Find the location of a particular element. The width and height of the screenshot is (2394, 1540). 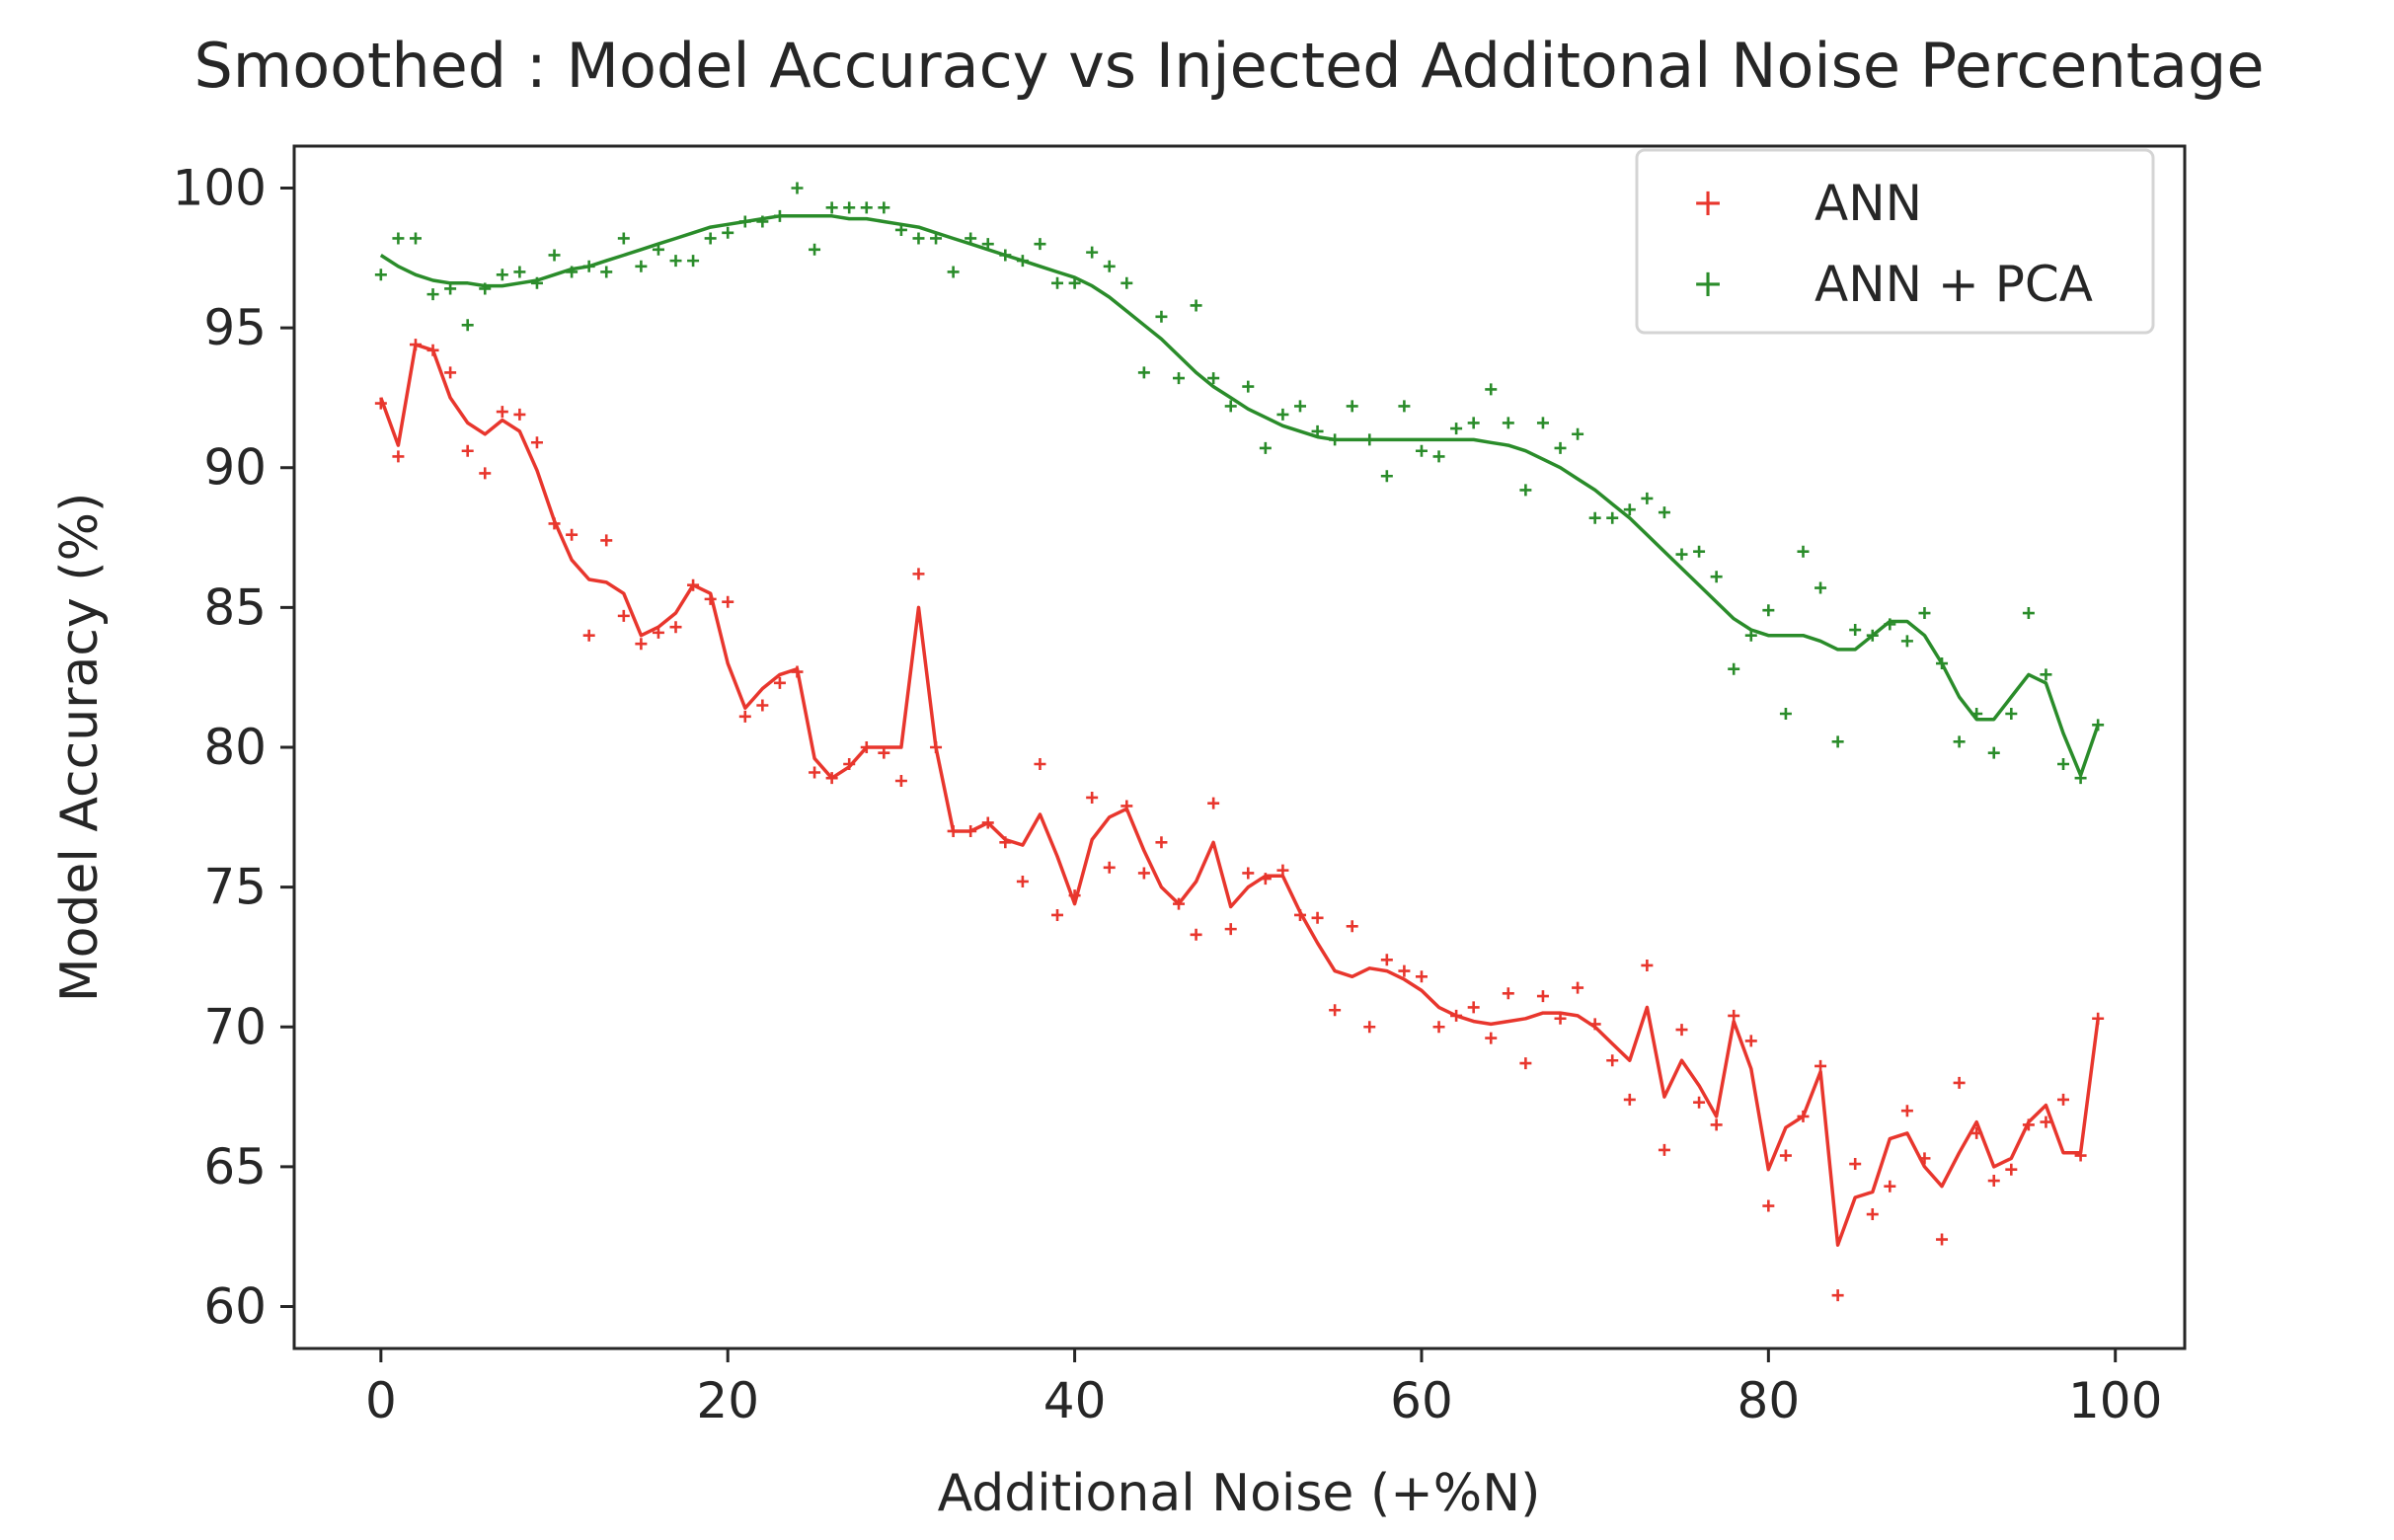

x-tick-label: 60 is located at coordinates (1422, 1400).